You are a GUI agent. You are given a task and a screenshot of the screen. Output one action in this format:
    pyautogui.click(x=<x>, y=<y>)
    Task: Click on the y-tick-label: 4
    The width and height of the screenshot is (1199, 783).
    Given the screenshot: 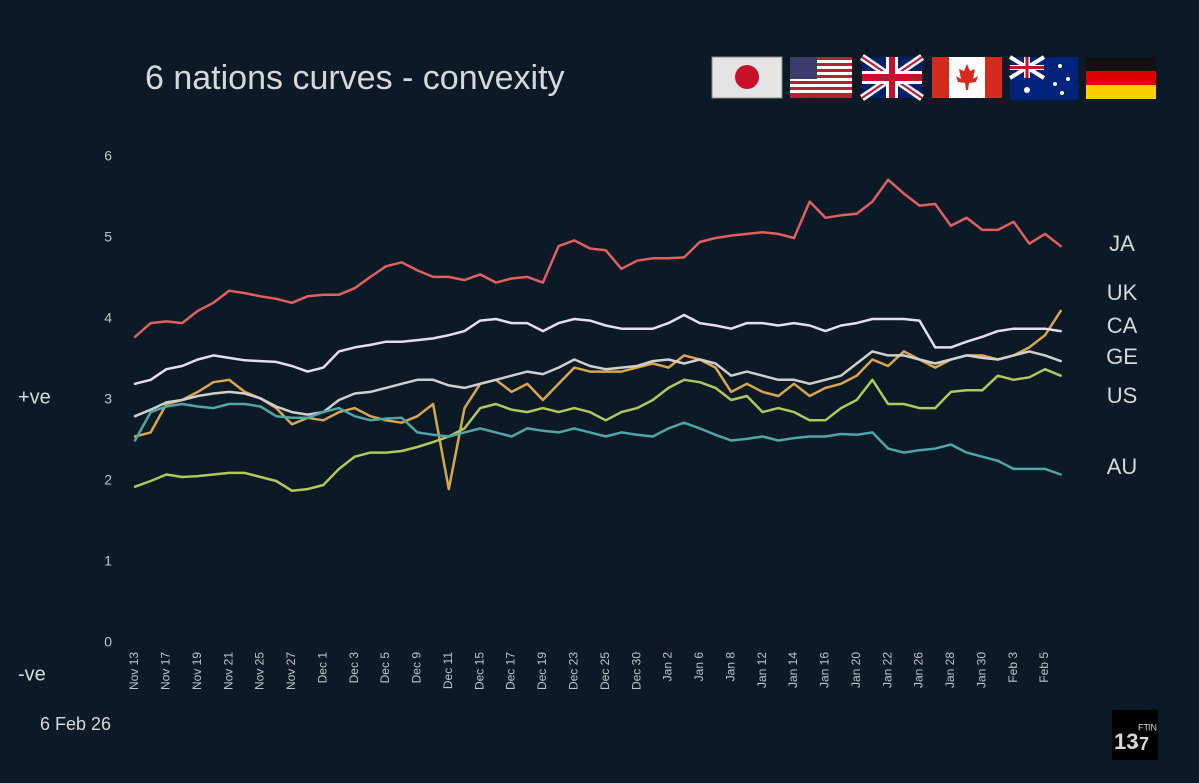 What is the action you would take?
    pyautogui.click(x=108, y=318)
    